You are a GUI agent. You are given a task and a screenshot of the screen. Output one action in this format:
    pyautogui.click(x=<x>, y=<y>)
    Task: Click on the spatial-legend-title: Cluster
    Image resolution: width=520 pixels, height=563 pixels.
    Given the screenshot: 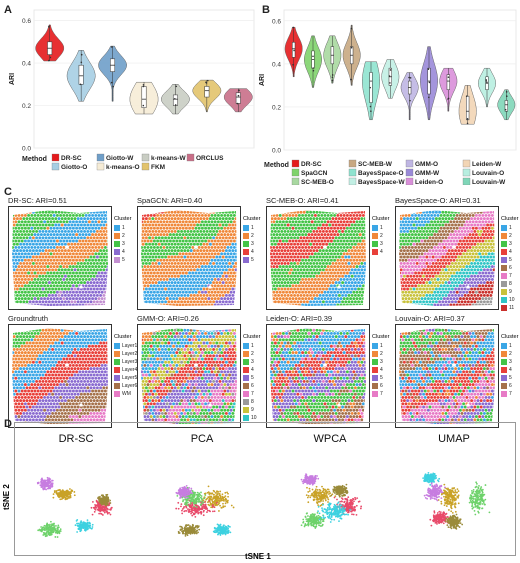 What is the action you would take?
    pyautogui.click(x=381, y=219)
    